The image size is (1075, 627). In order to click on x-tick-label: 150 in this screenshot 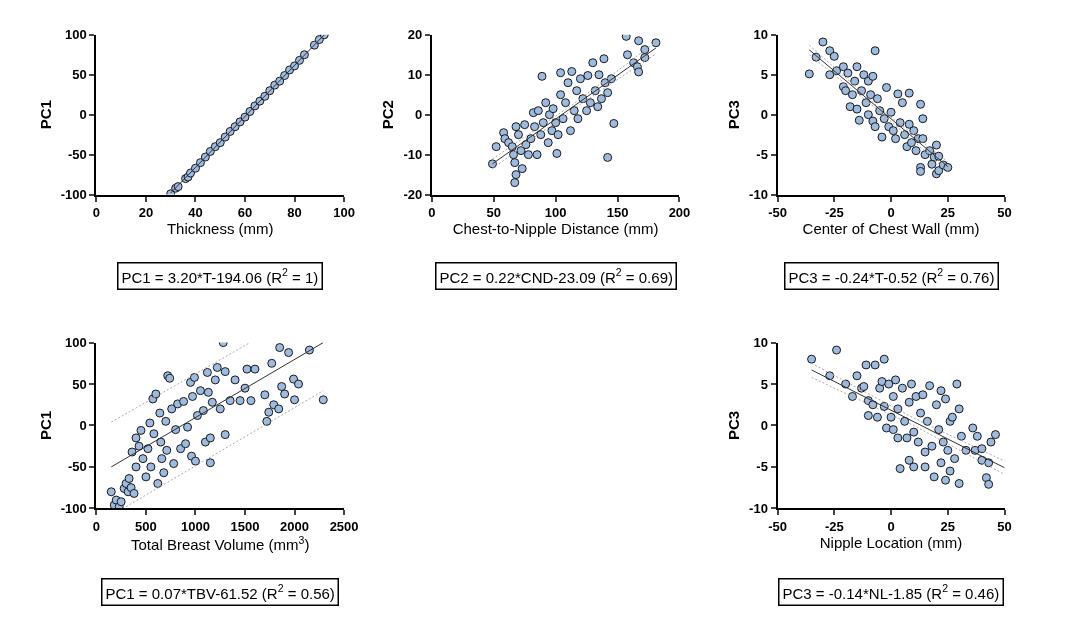, I will do `click(617, 213)`.